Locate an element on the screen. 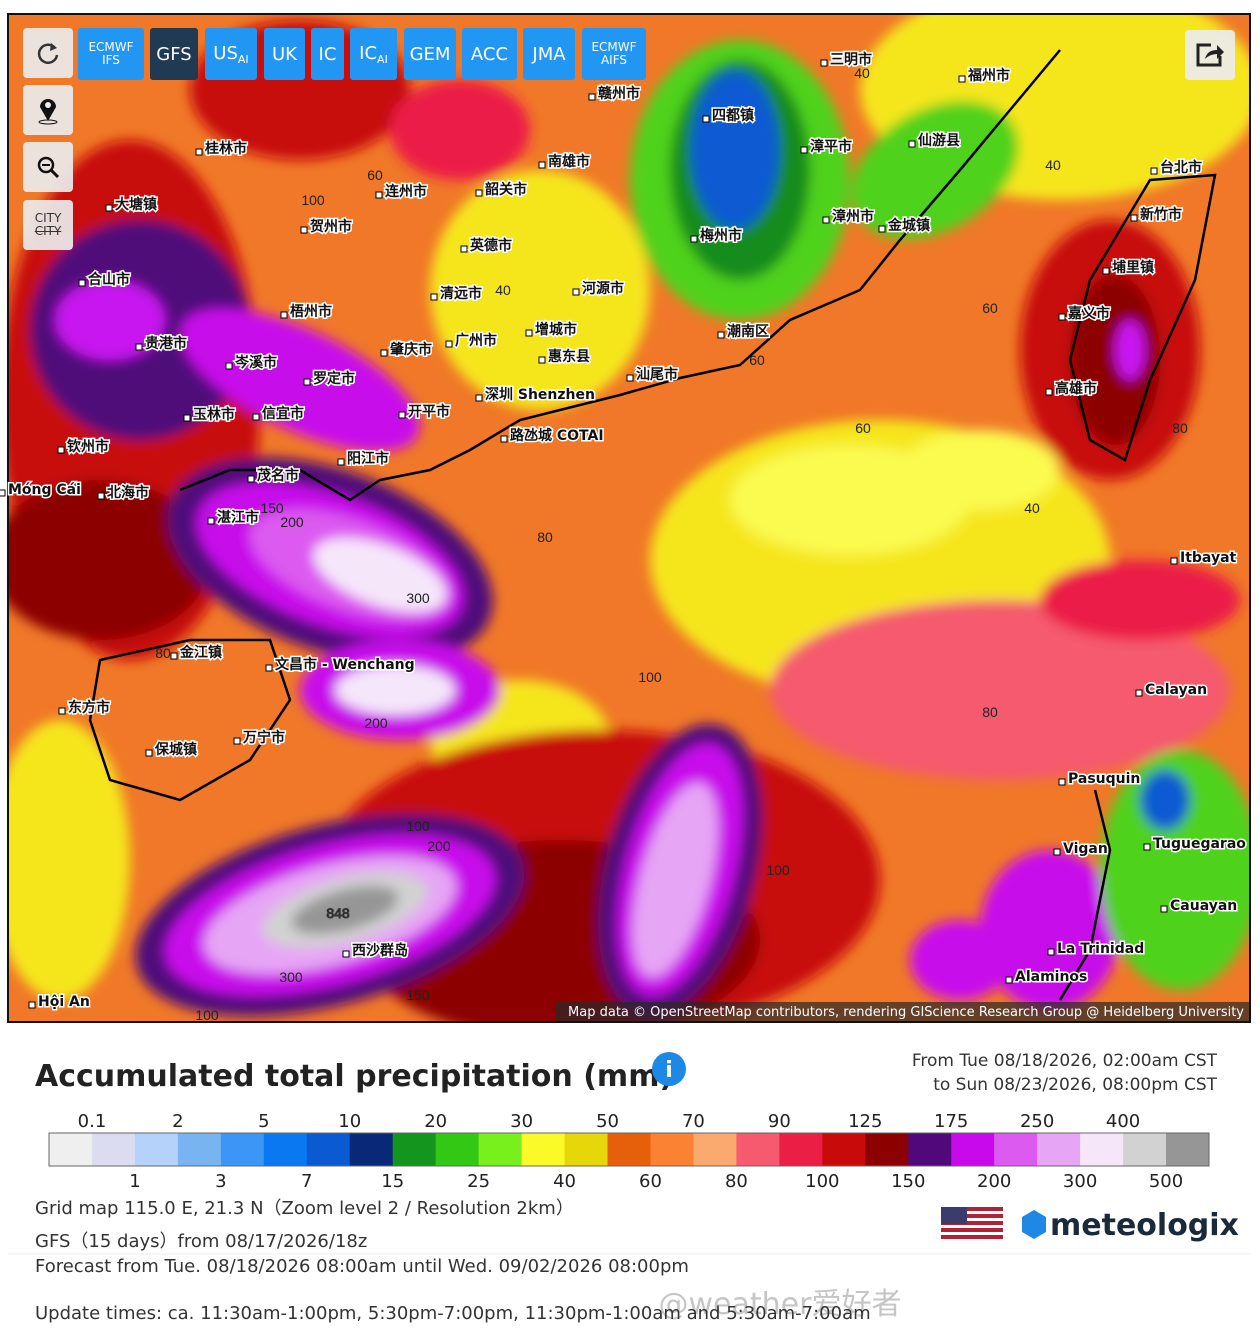  place-label: 广州市 is located at coordinates (476, 340).